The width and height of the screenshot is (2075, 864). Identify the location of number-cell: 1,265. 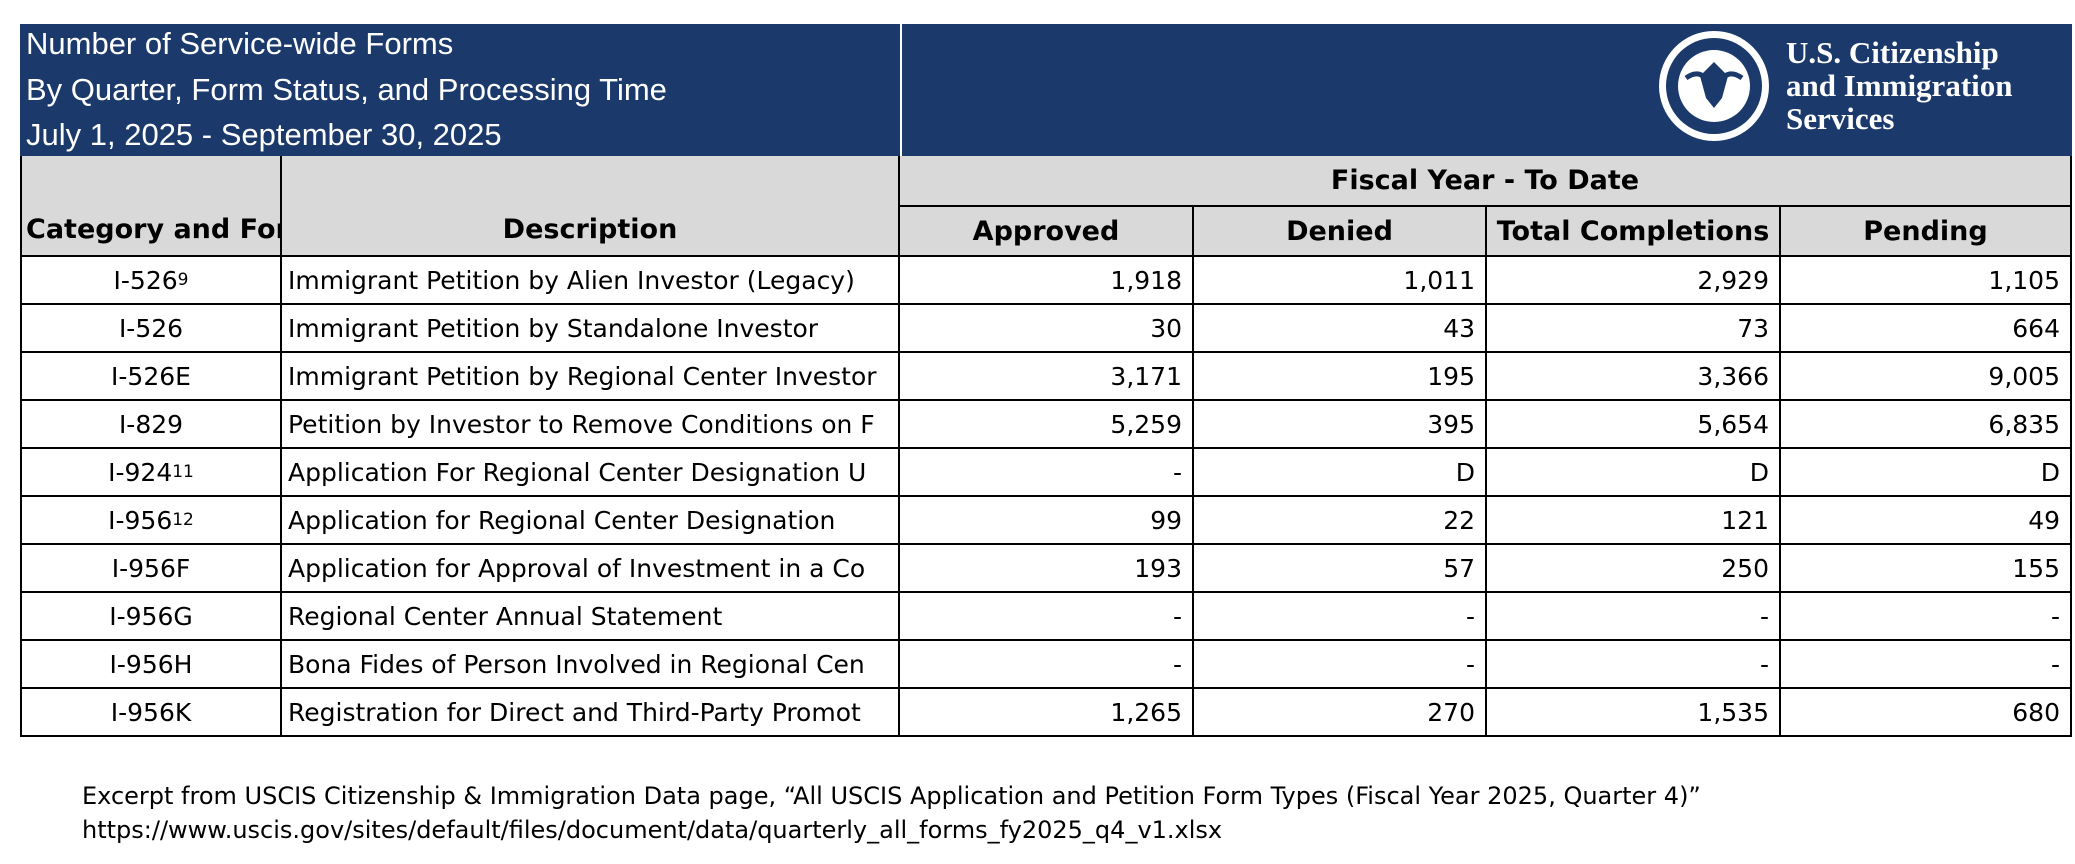
(1047, 713).